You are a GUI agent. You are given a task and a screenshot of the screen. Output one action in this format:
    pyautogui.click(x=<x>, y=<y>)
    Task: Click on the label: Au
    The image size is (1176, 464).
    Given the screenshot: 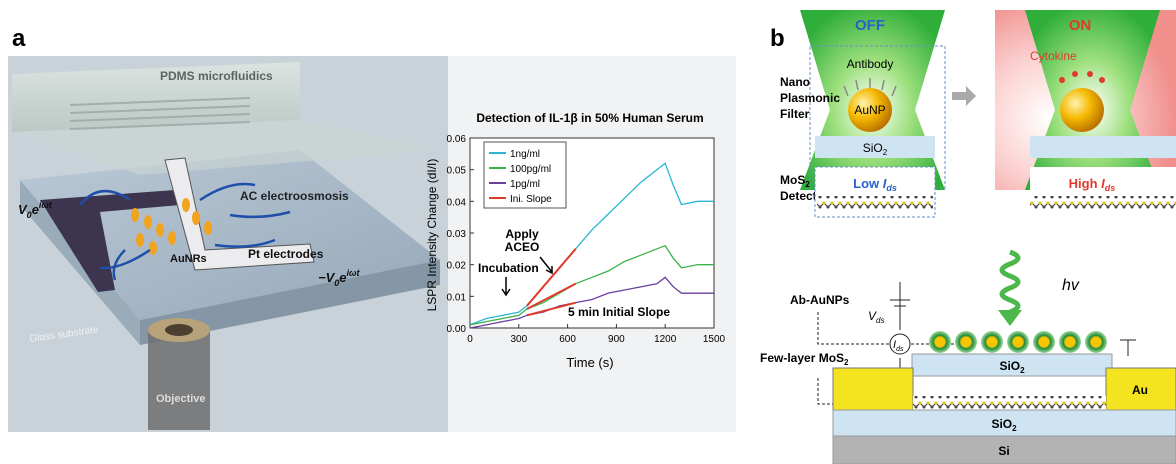 What is the action you would take?
    pyautogui.click(x=1140, y=390)
    